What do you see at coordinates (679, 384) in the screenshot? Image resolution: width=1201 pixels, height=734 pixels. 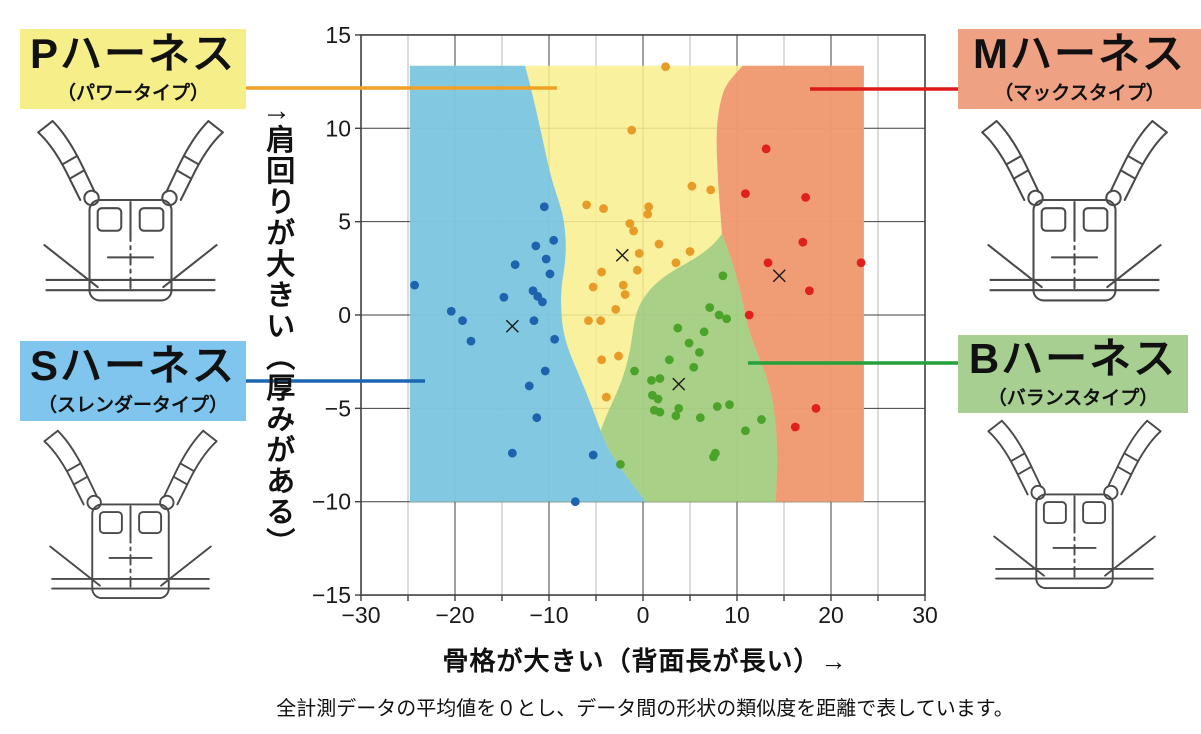 I see `centroid-marker-b` at bounding box center [679, 384].